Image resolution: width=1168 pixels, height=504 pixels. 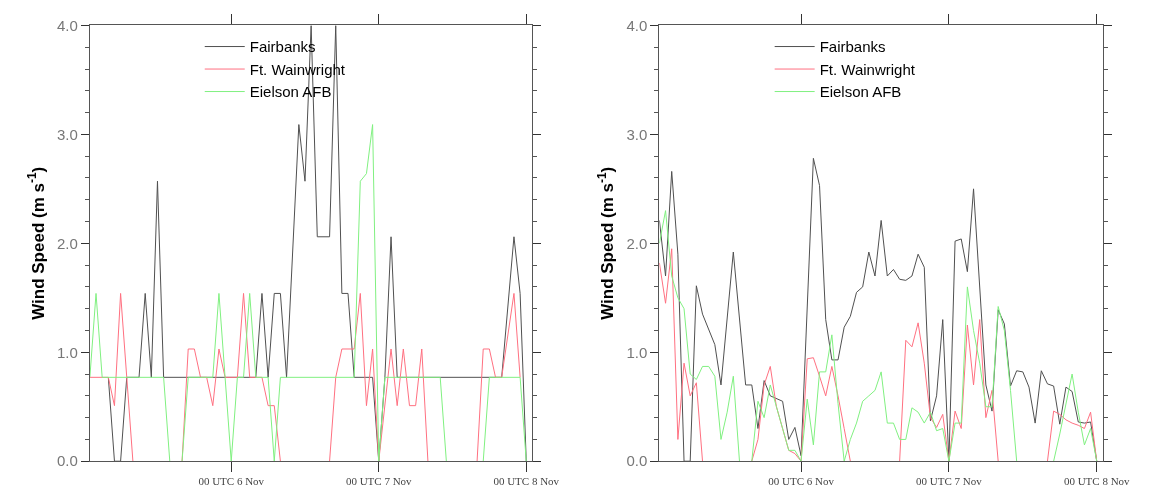 I want to click on legend-label: Ft. Wainwright, so click(x=867, y=69).